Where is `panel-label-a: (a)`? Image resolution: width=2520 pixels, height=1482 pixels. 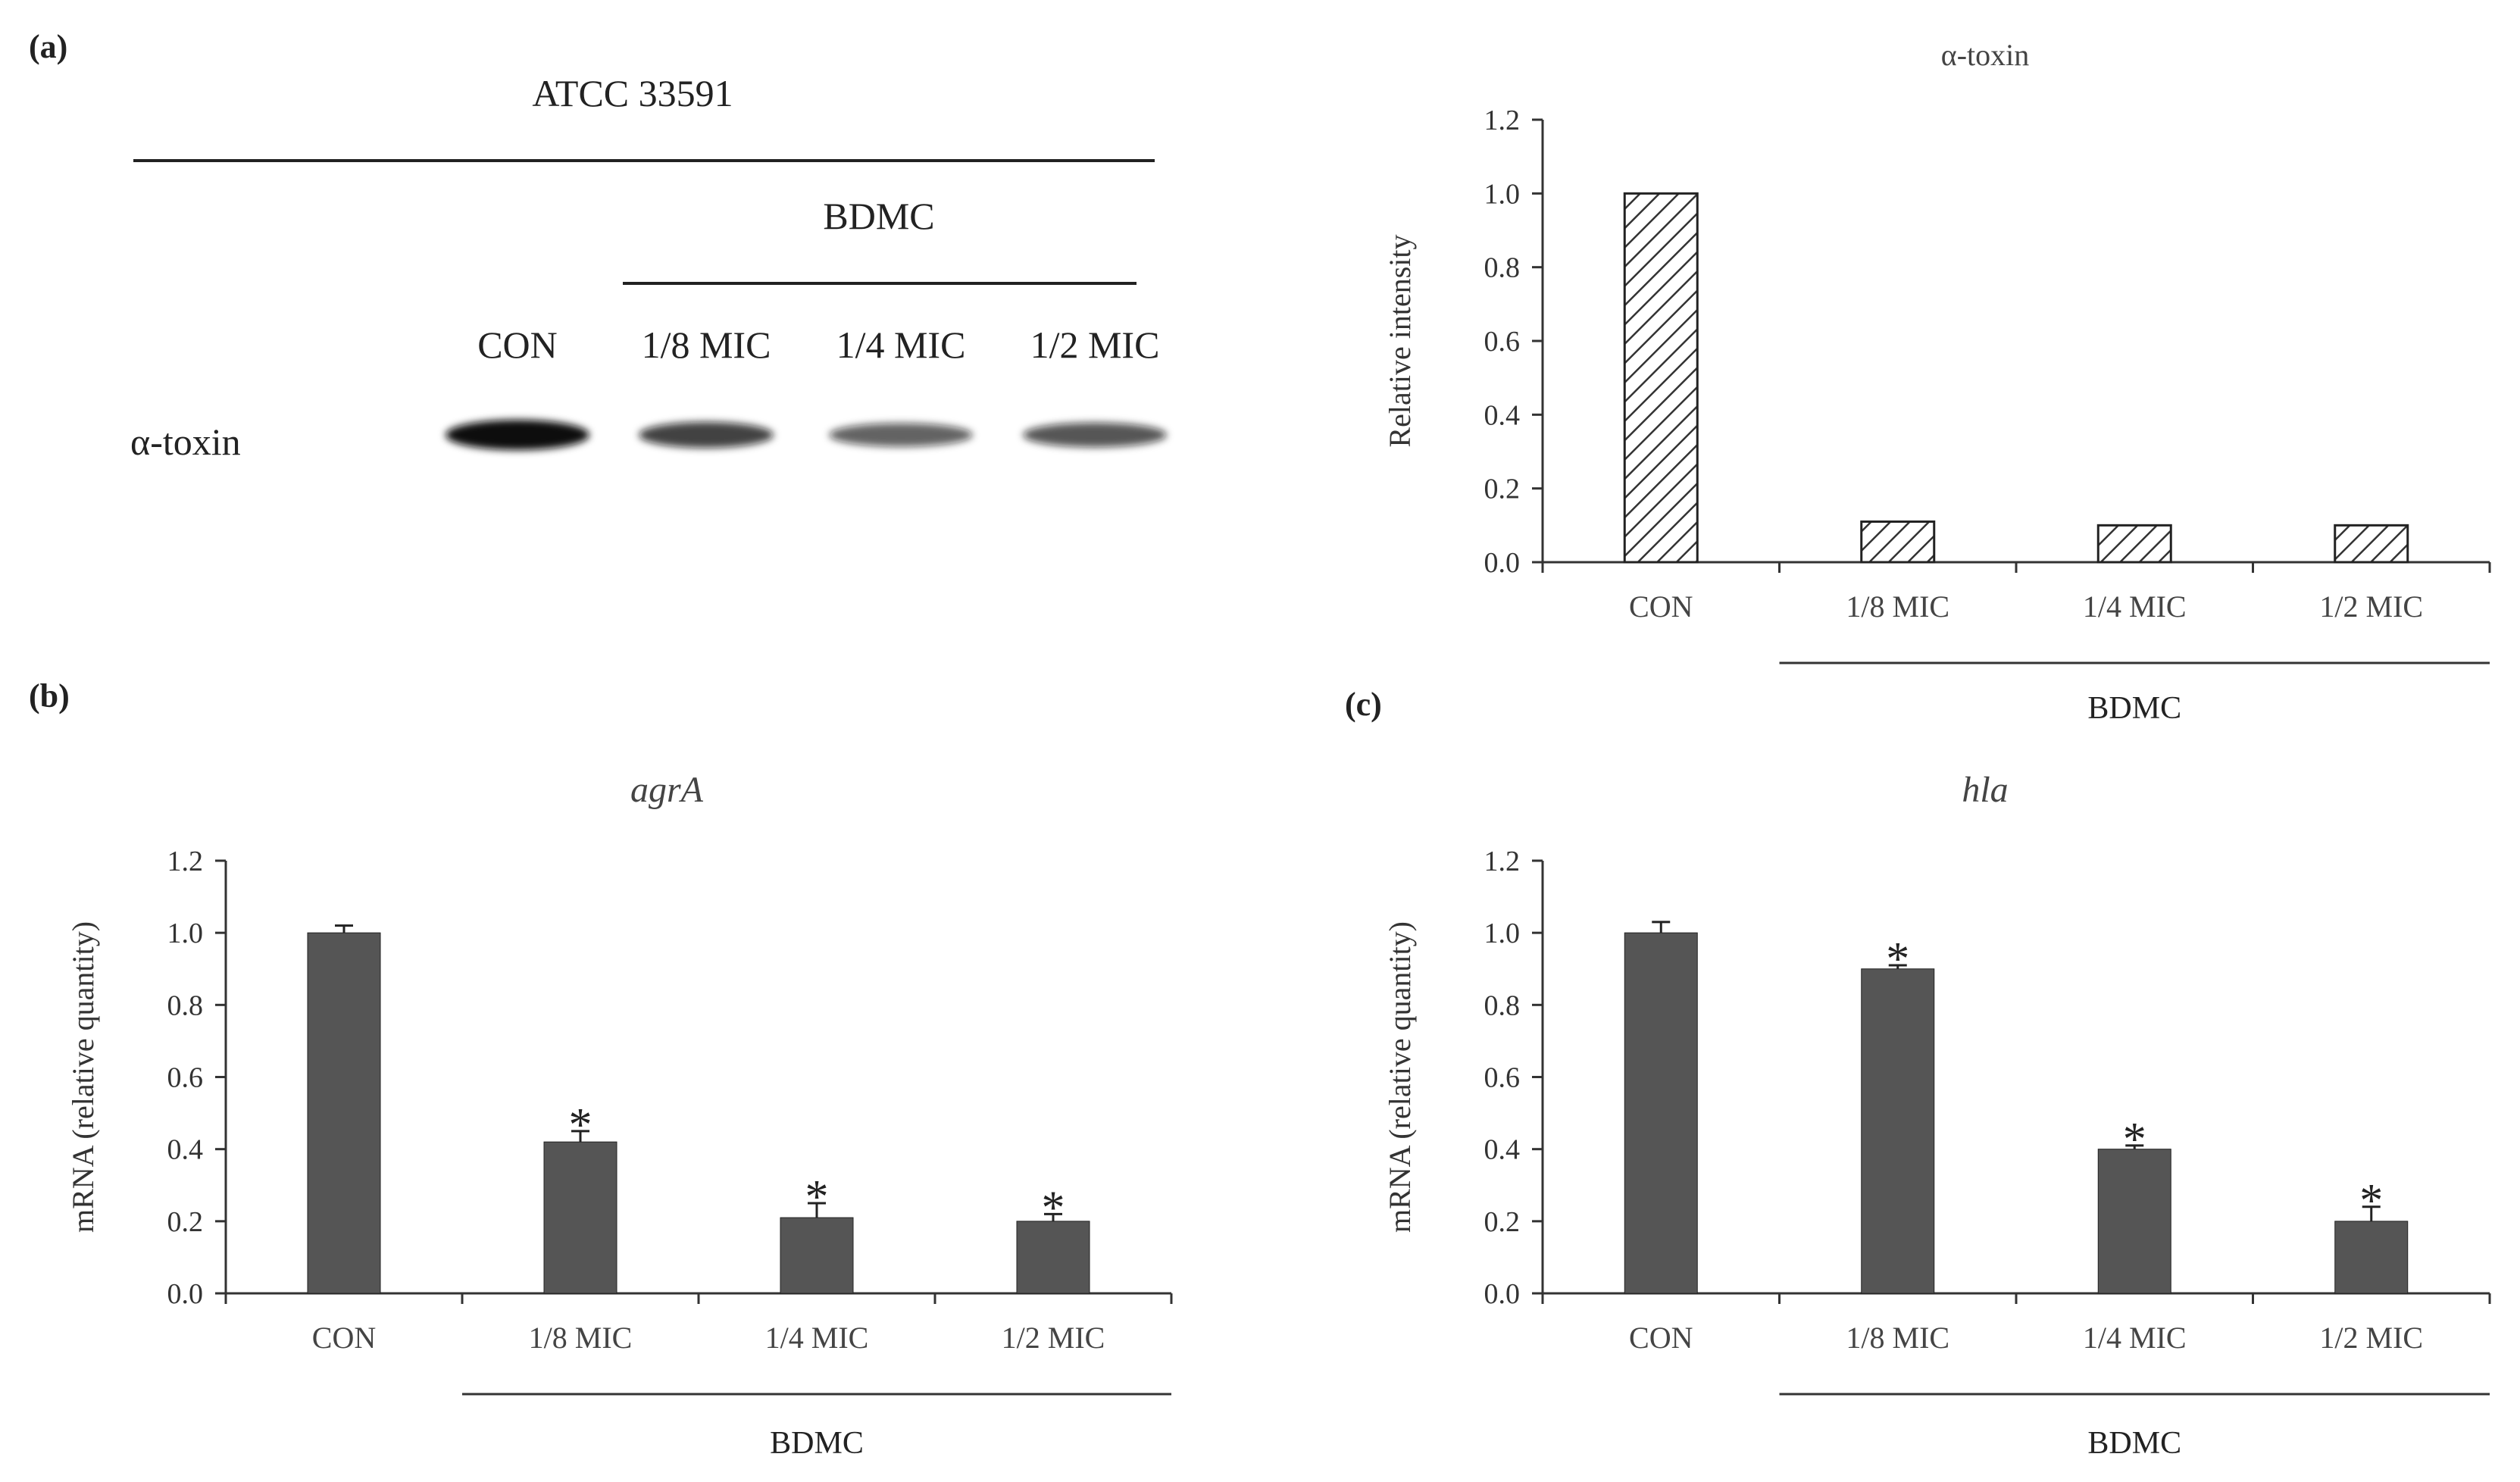
panel-label-a: (a) is located at coordinates (48, 46).